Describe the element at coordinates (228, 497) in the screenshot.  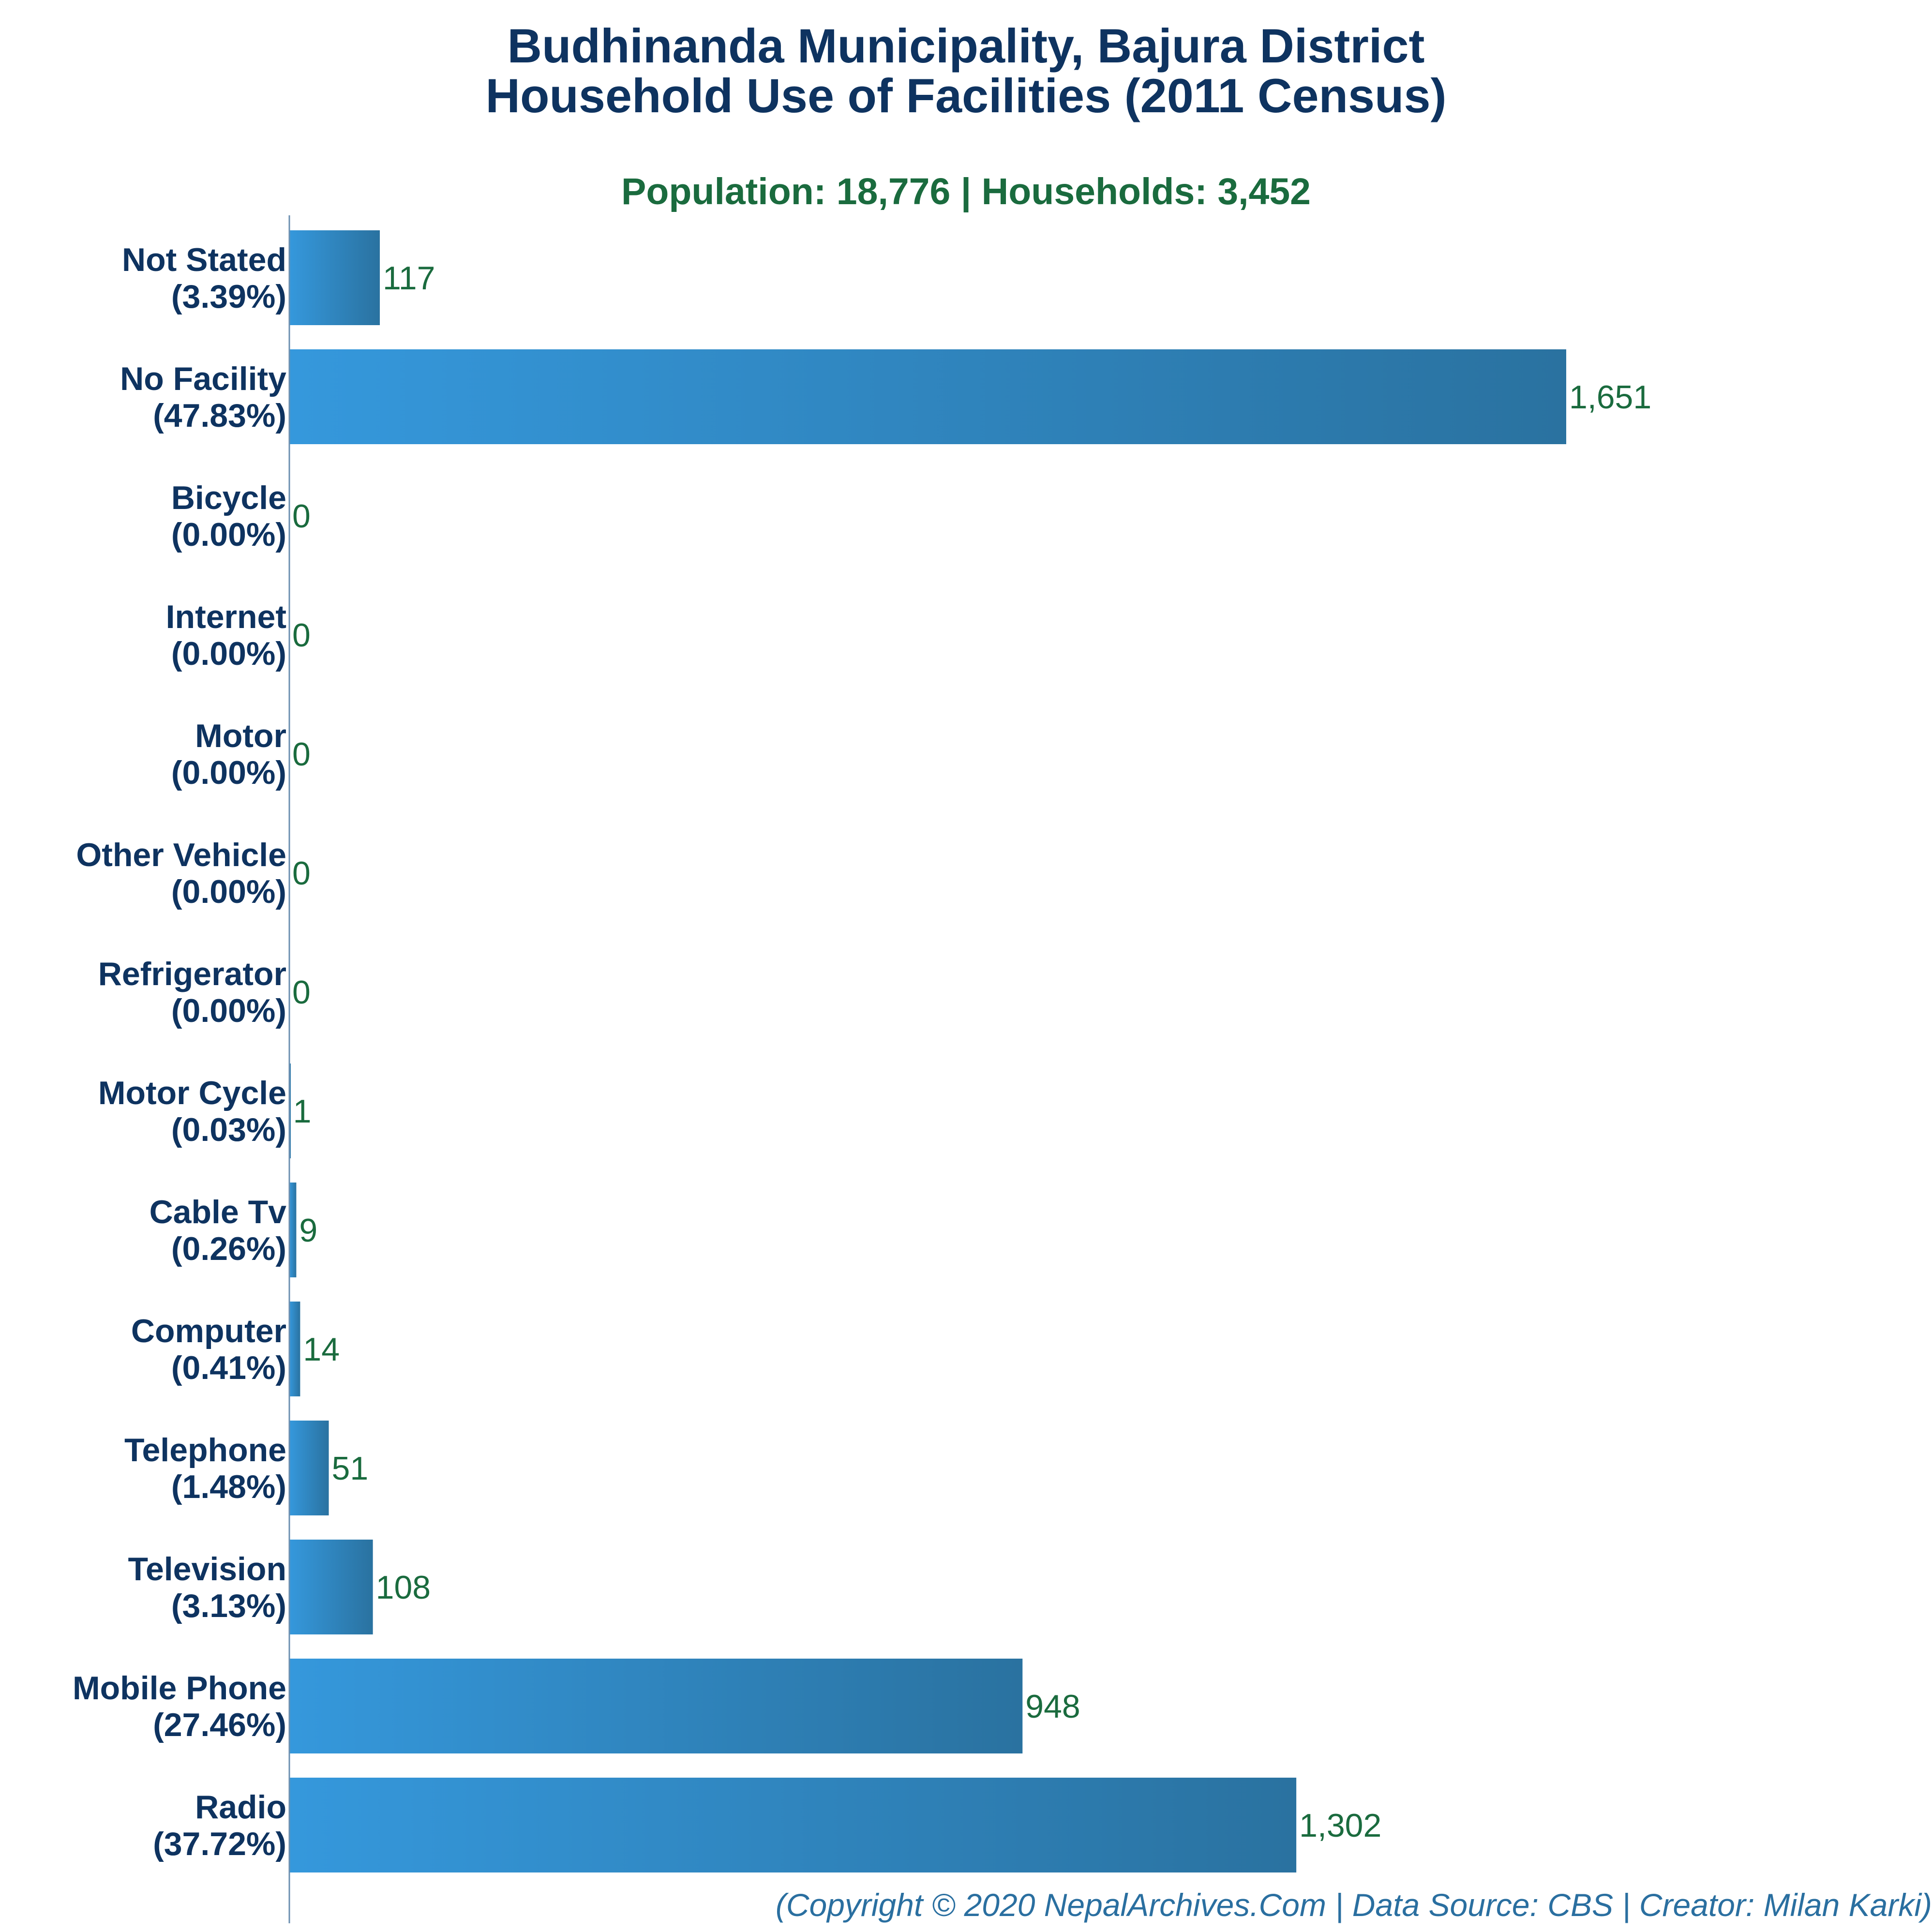
I see `category-label: Bicycle` at that location.